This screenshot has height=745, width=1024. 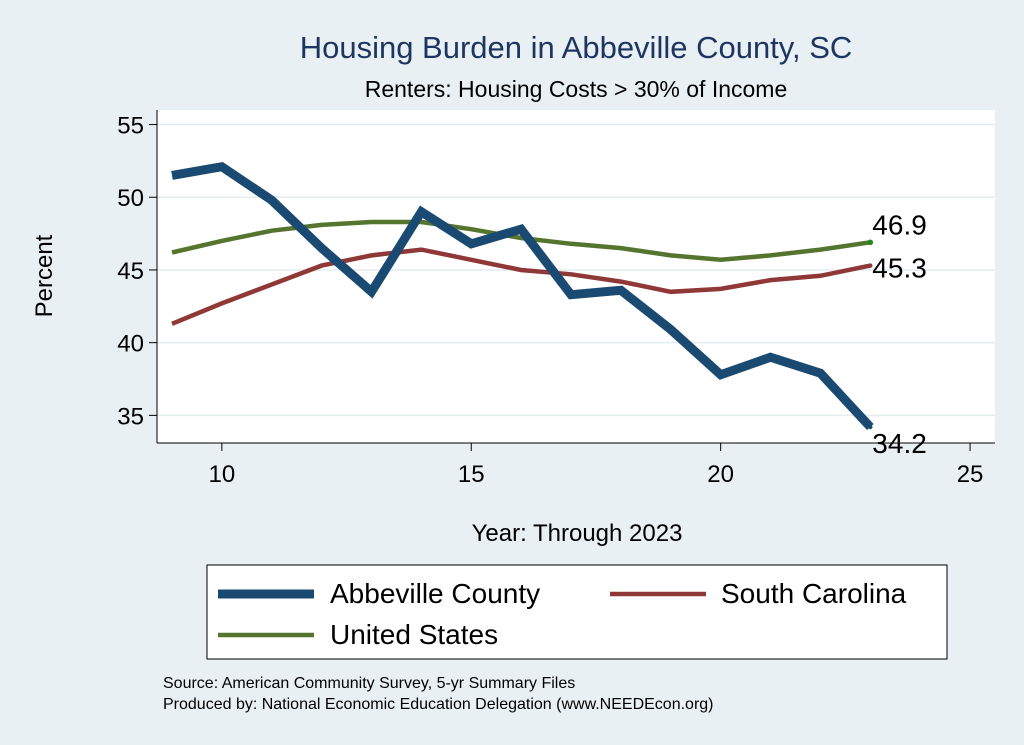 I want to click on legend-label-south-carolina: South Carolina, so click(x=814, y=593).